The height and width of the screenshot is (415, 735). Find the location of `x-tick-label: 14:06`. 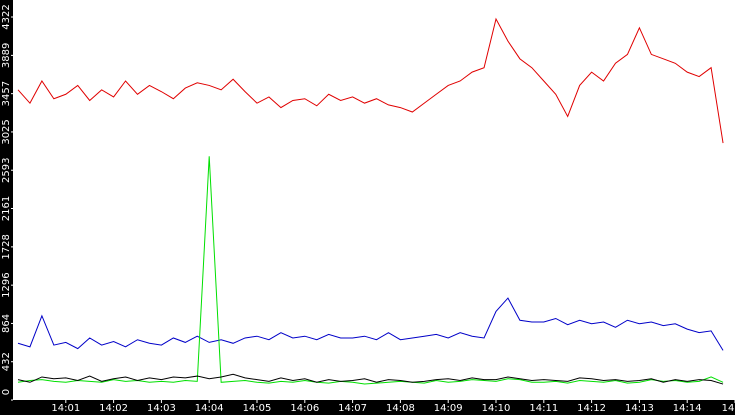

x-tick-label: 14:06 is located at coordinates (304, 408).